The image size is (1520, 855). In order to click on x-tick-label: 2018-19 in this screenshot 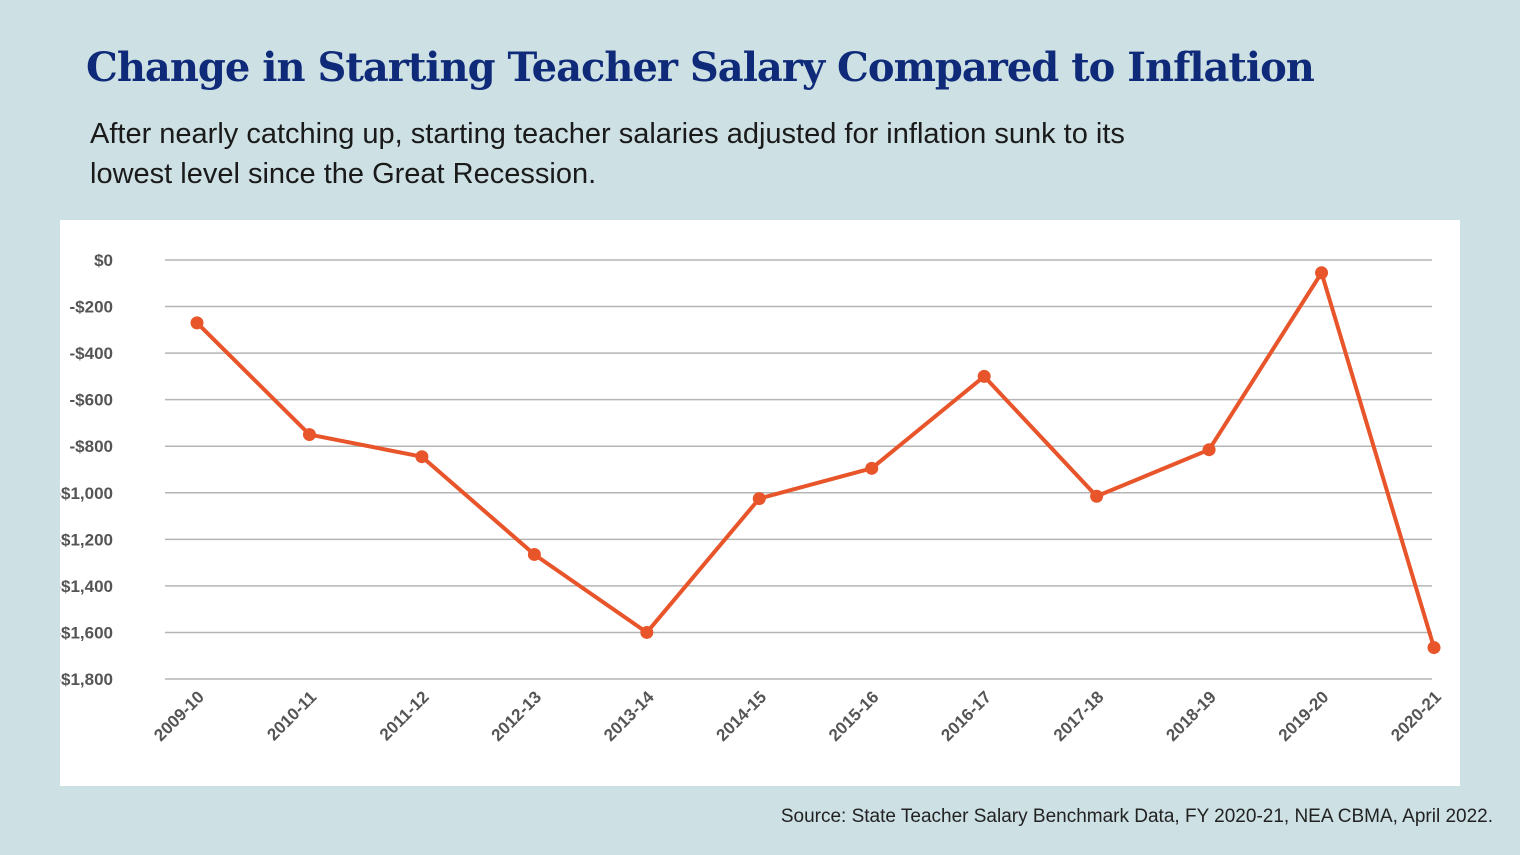, I will do `click(1191, 716)`.